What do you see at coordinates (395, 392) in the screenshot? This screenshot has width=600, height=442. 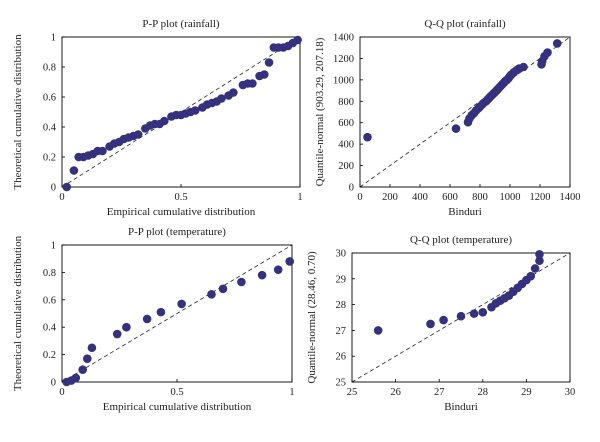 I see `x-tick-label: 26` at bounding box center [395, 392].